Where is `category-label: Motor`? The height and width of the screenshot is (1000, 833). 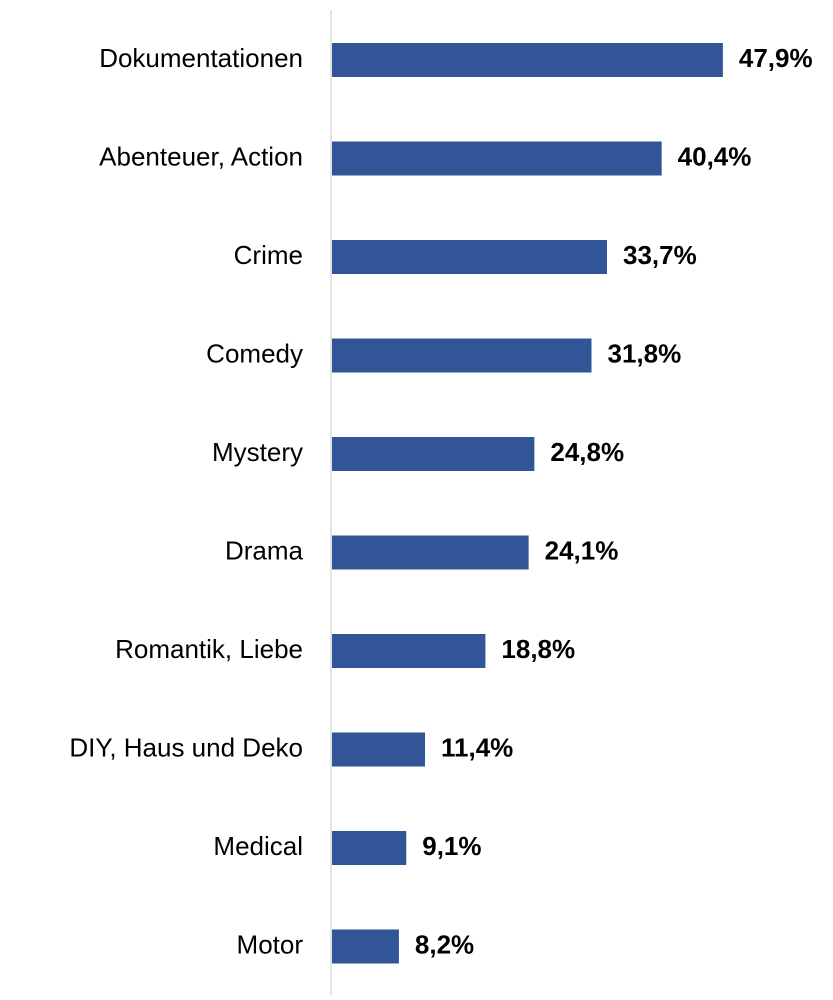 category-label: Motor is located at coordinates (270, 944).